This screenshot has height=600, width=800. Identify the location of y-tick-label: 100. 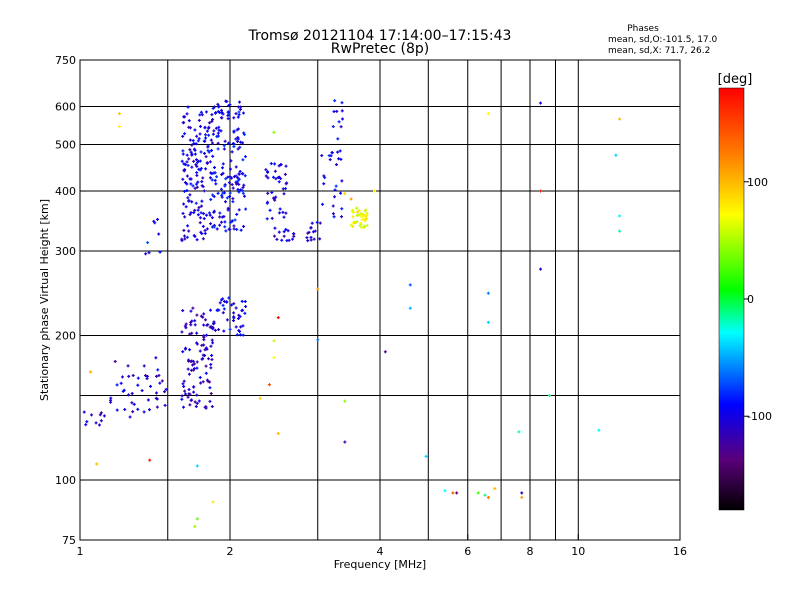
(65, 480).